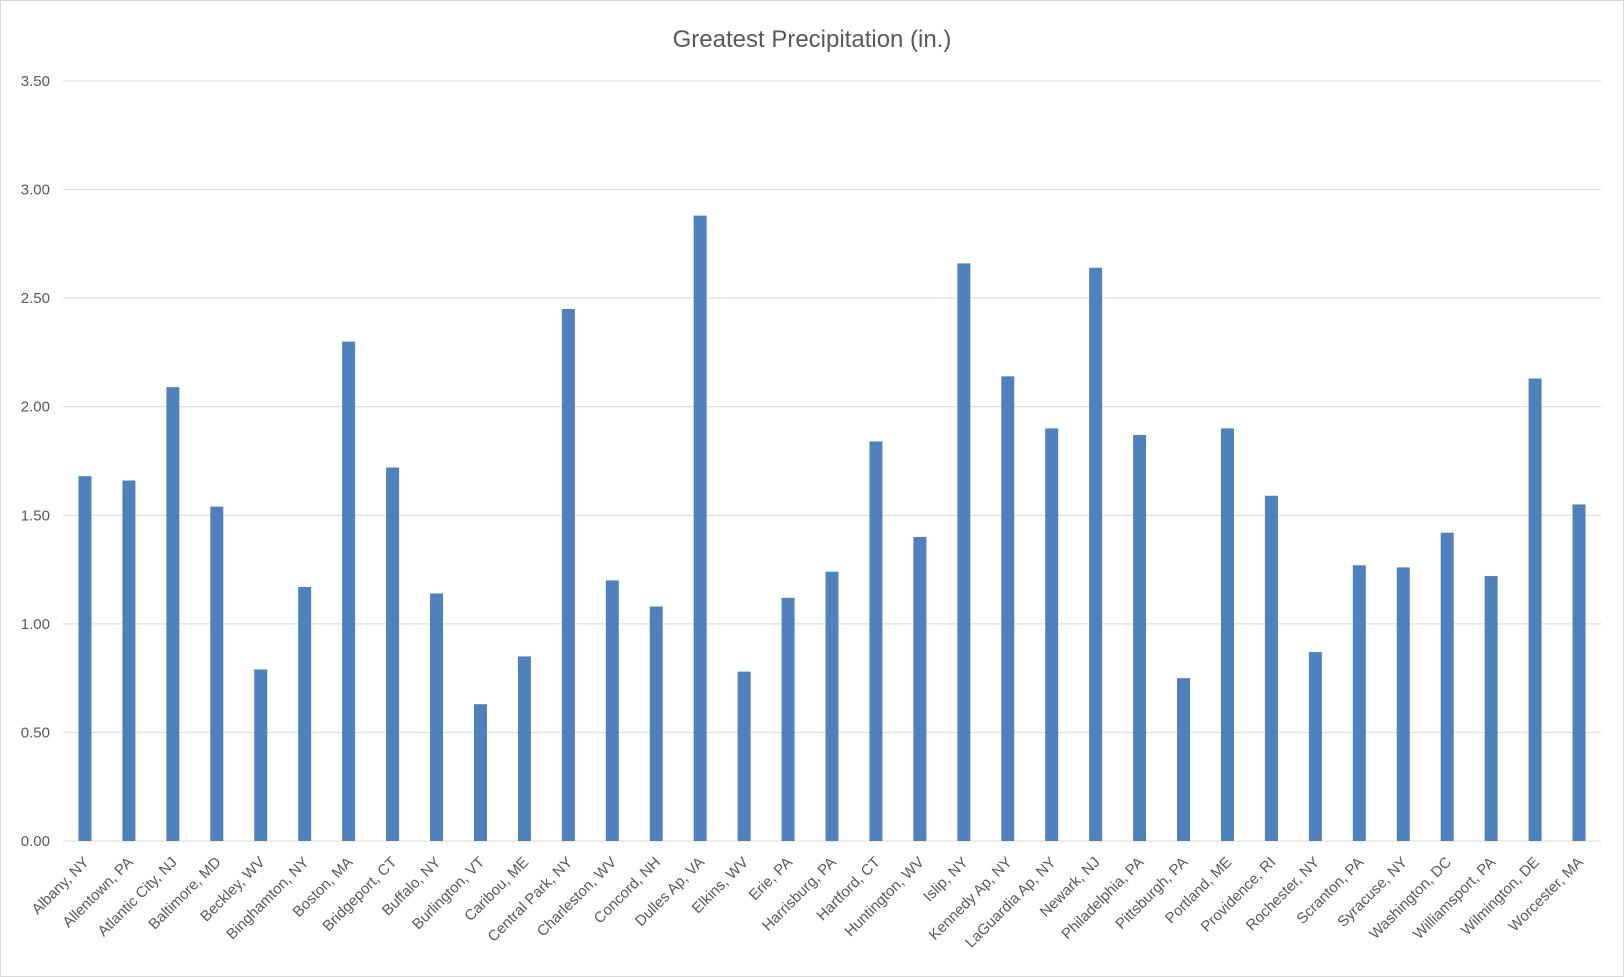 The height and width of the screenshot is (977, 1624). I want to click on x-category-label: Wilmington, DE, so click(1500, 896).